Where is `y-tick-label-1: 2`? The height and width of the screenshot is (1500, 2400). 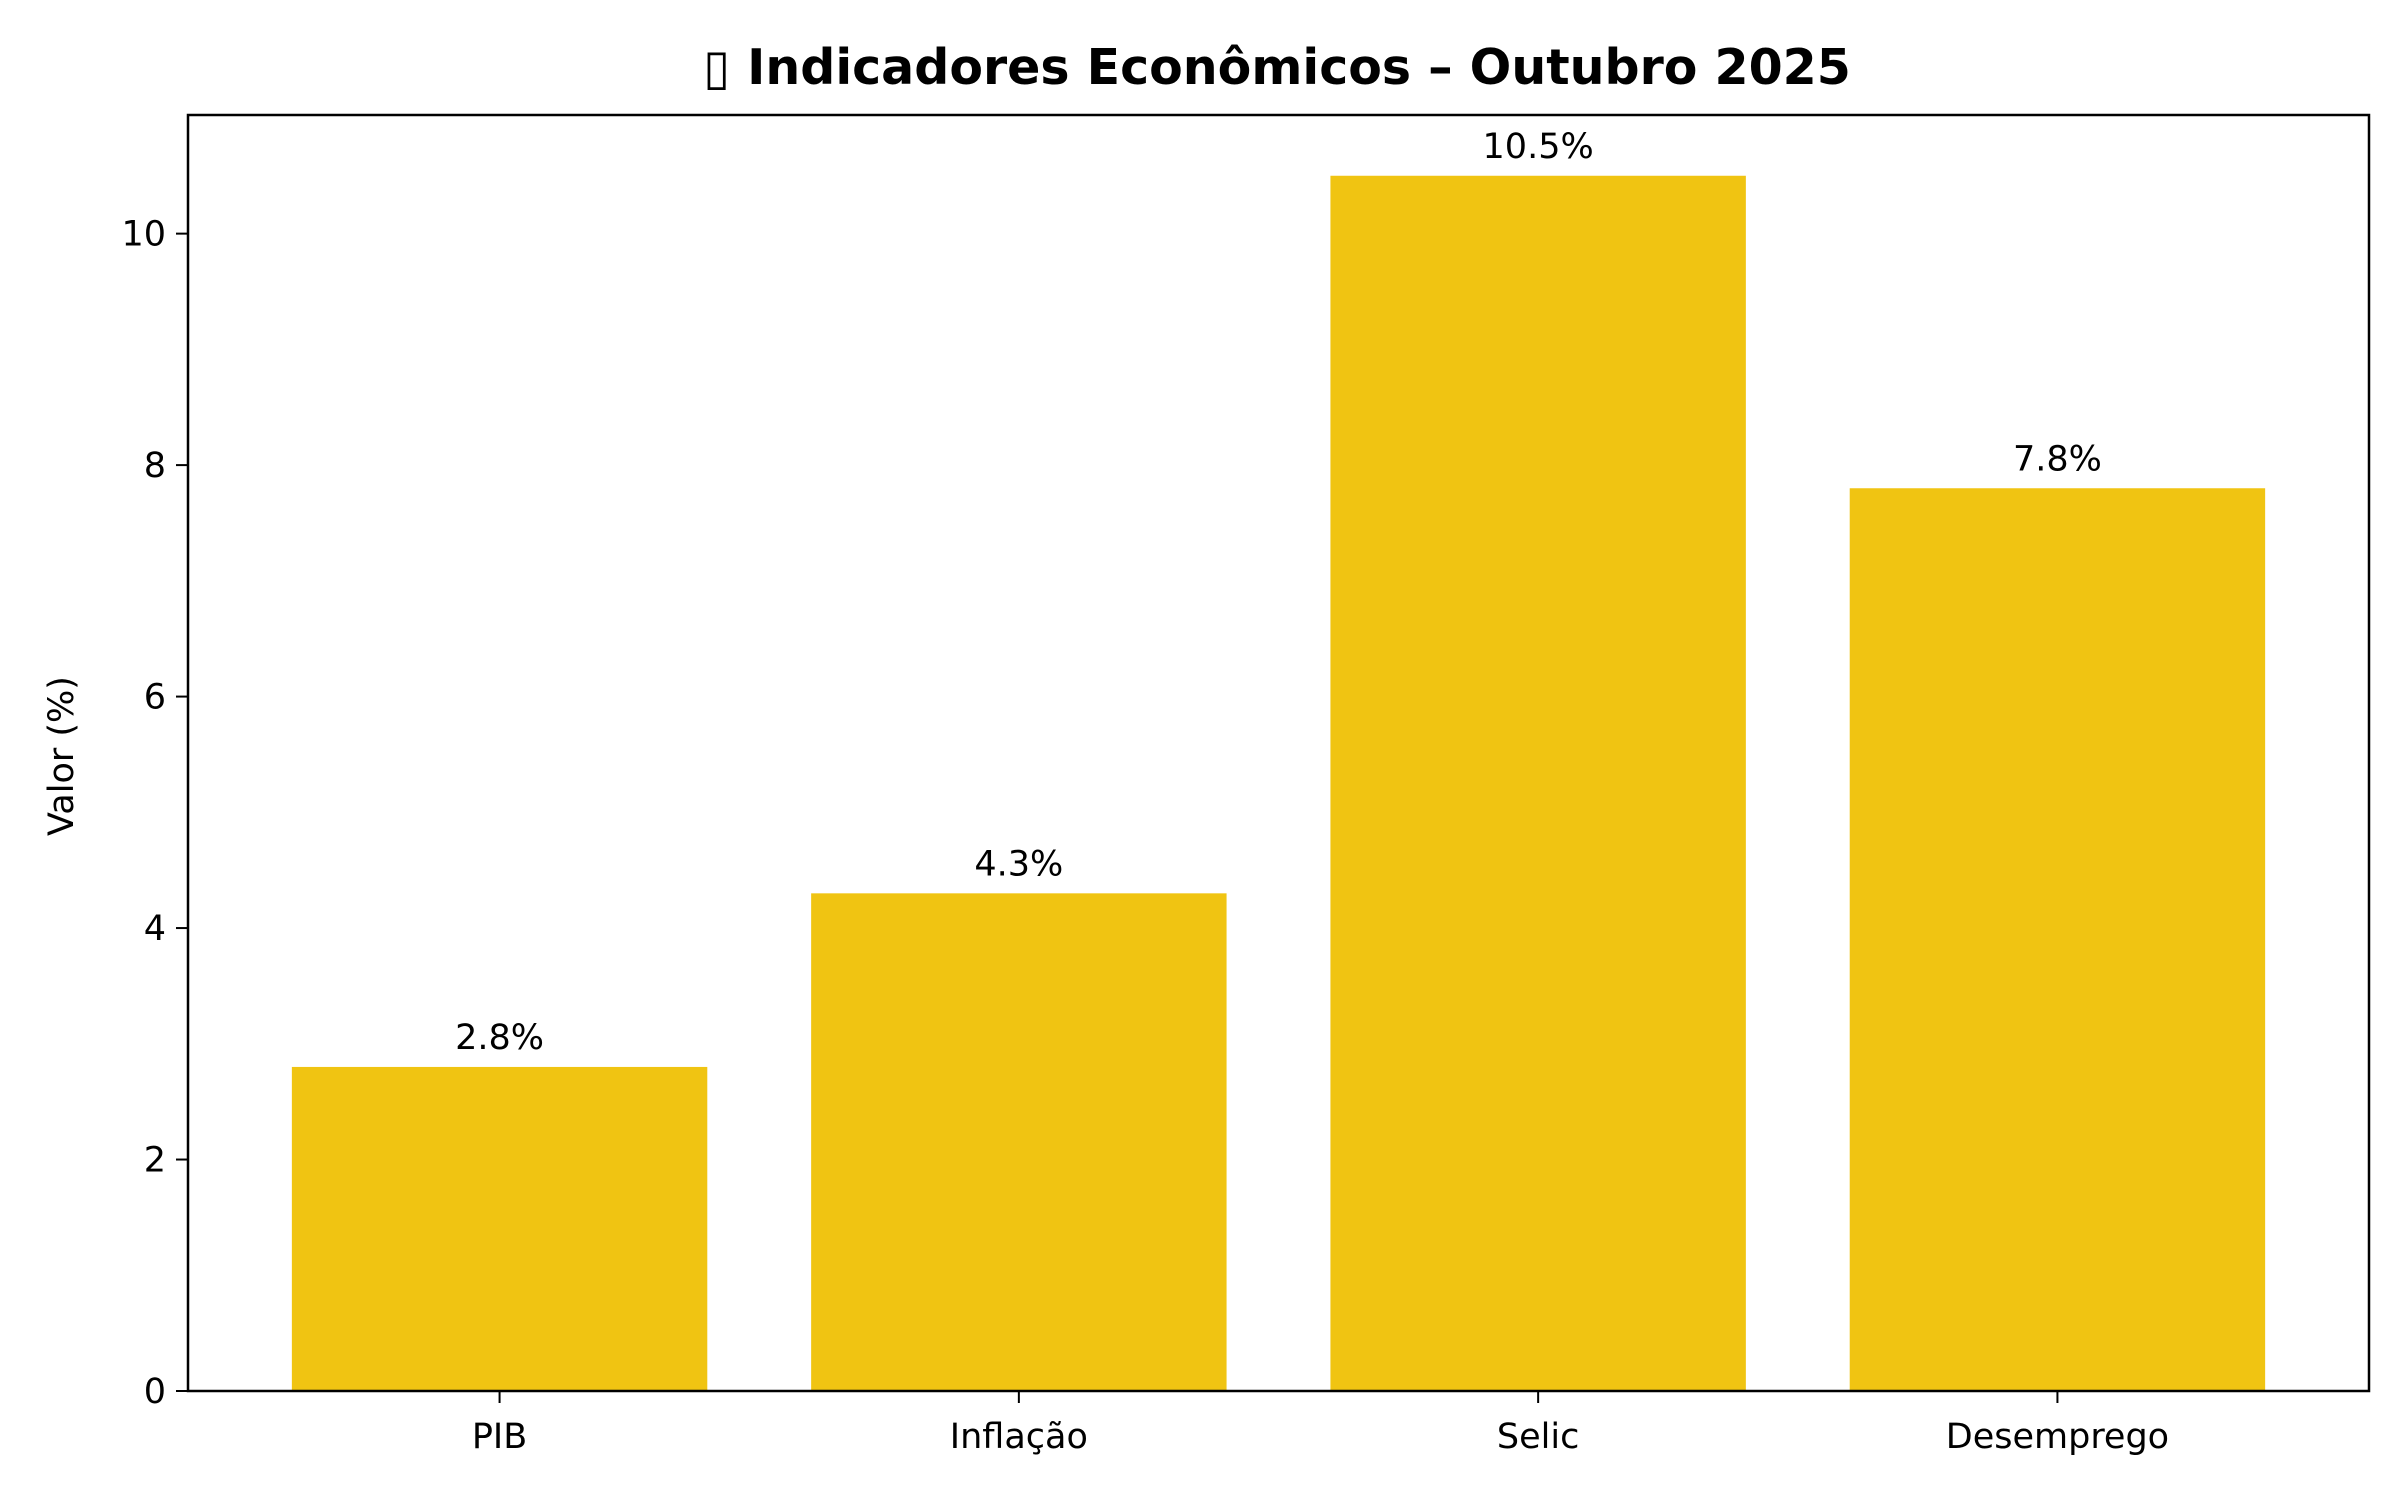 y-tick-label-1: 2 is located at coordinates (155, 1161).